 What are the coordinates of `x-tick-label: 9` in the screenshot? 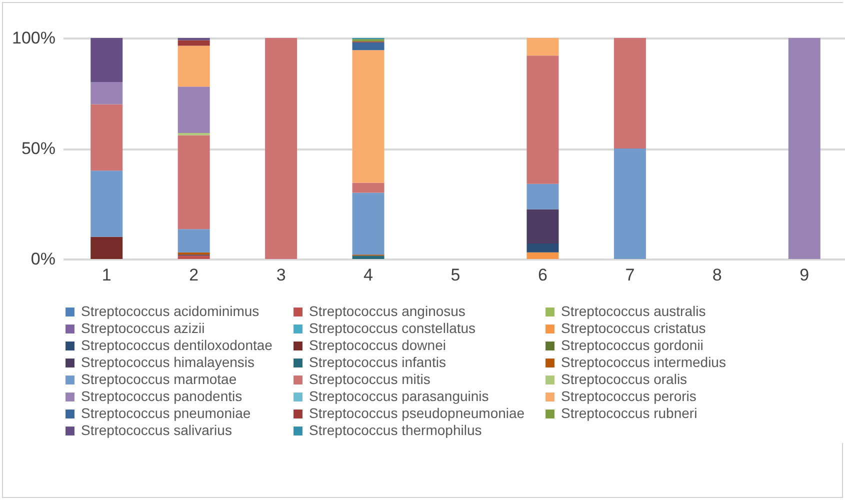 It's located at (805, 275).